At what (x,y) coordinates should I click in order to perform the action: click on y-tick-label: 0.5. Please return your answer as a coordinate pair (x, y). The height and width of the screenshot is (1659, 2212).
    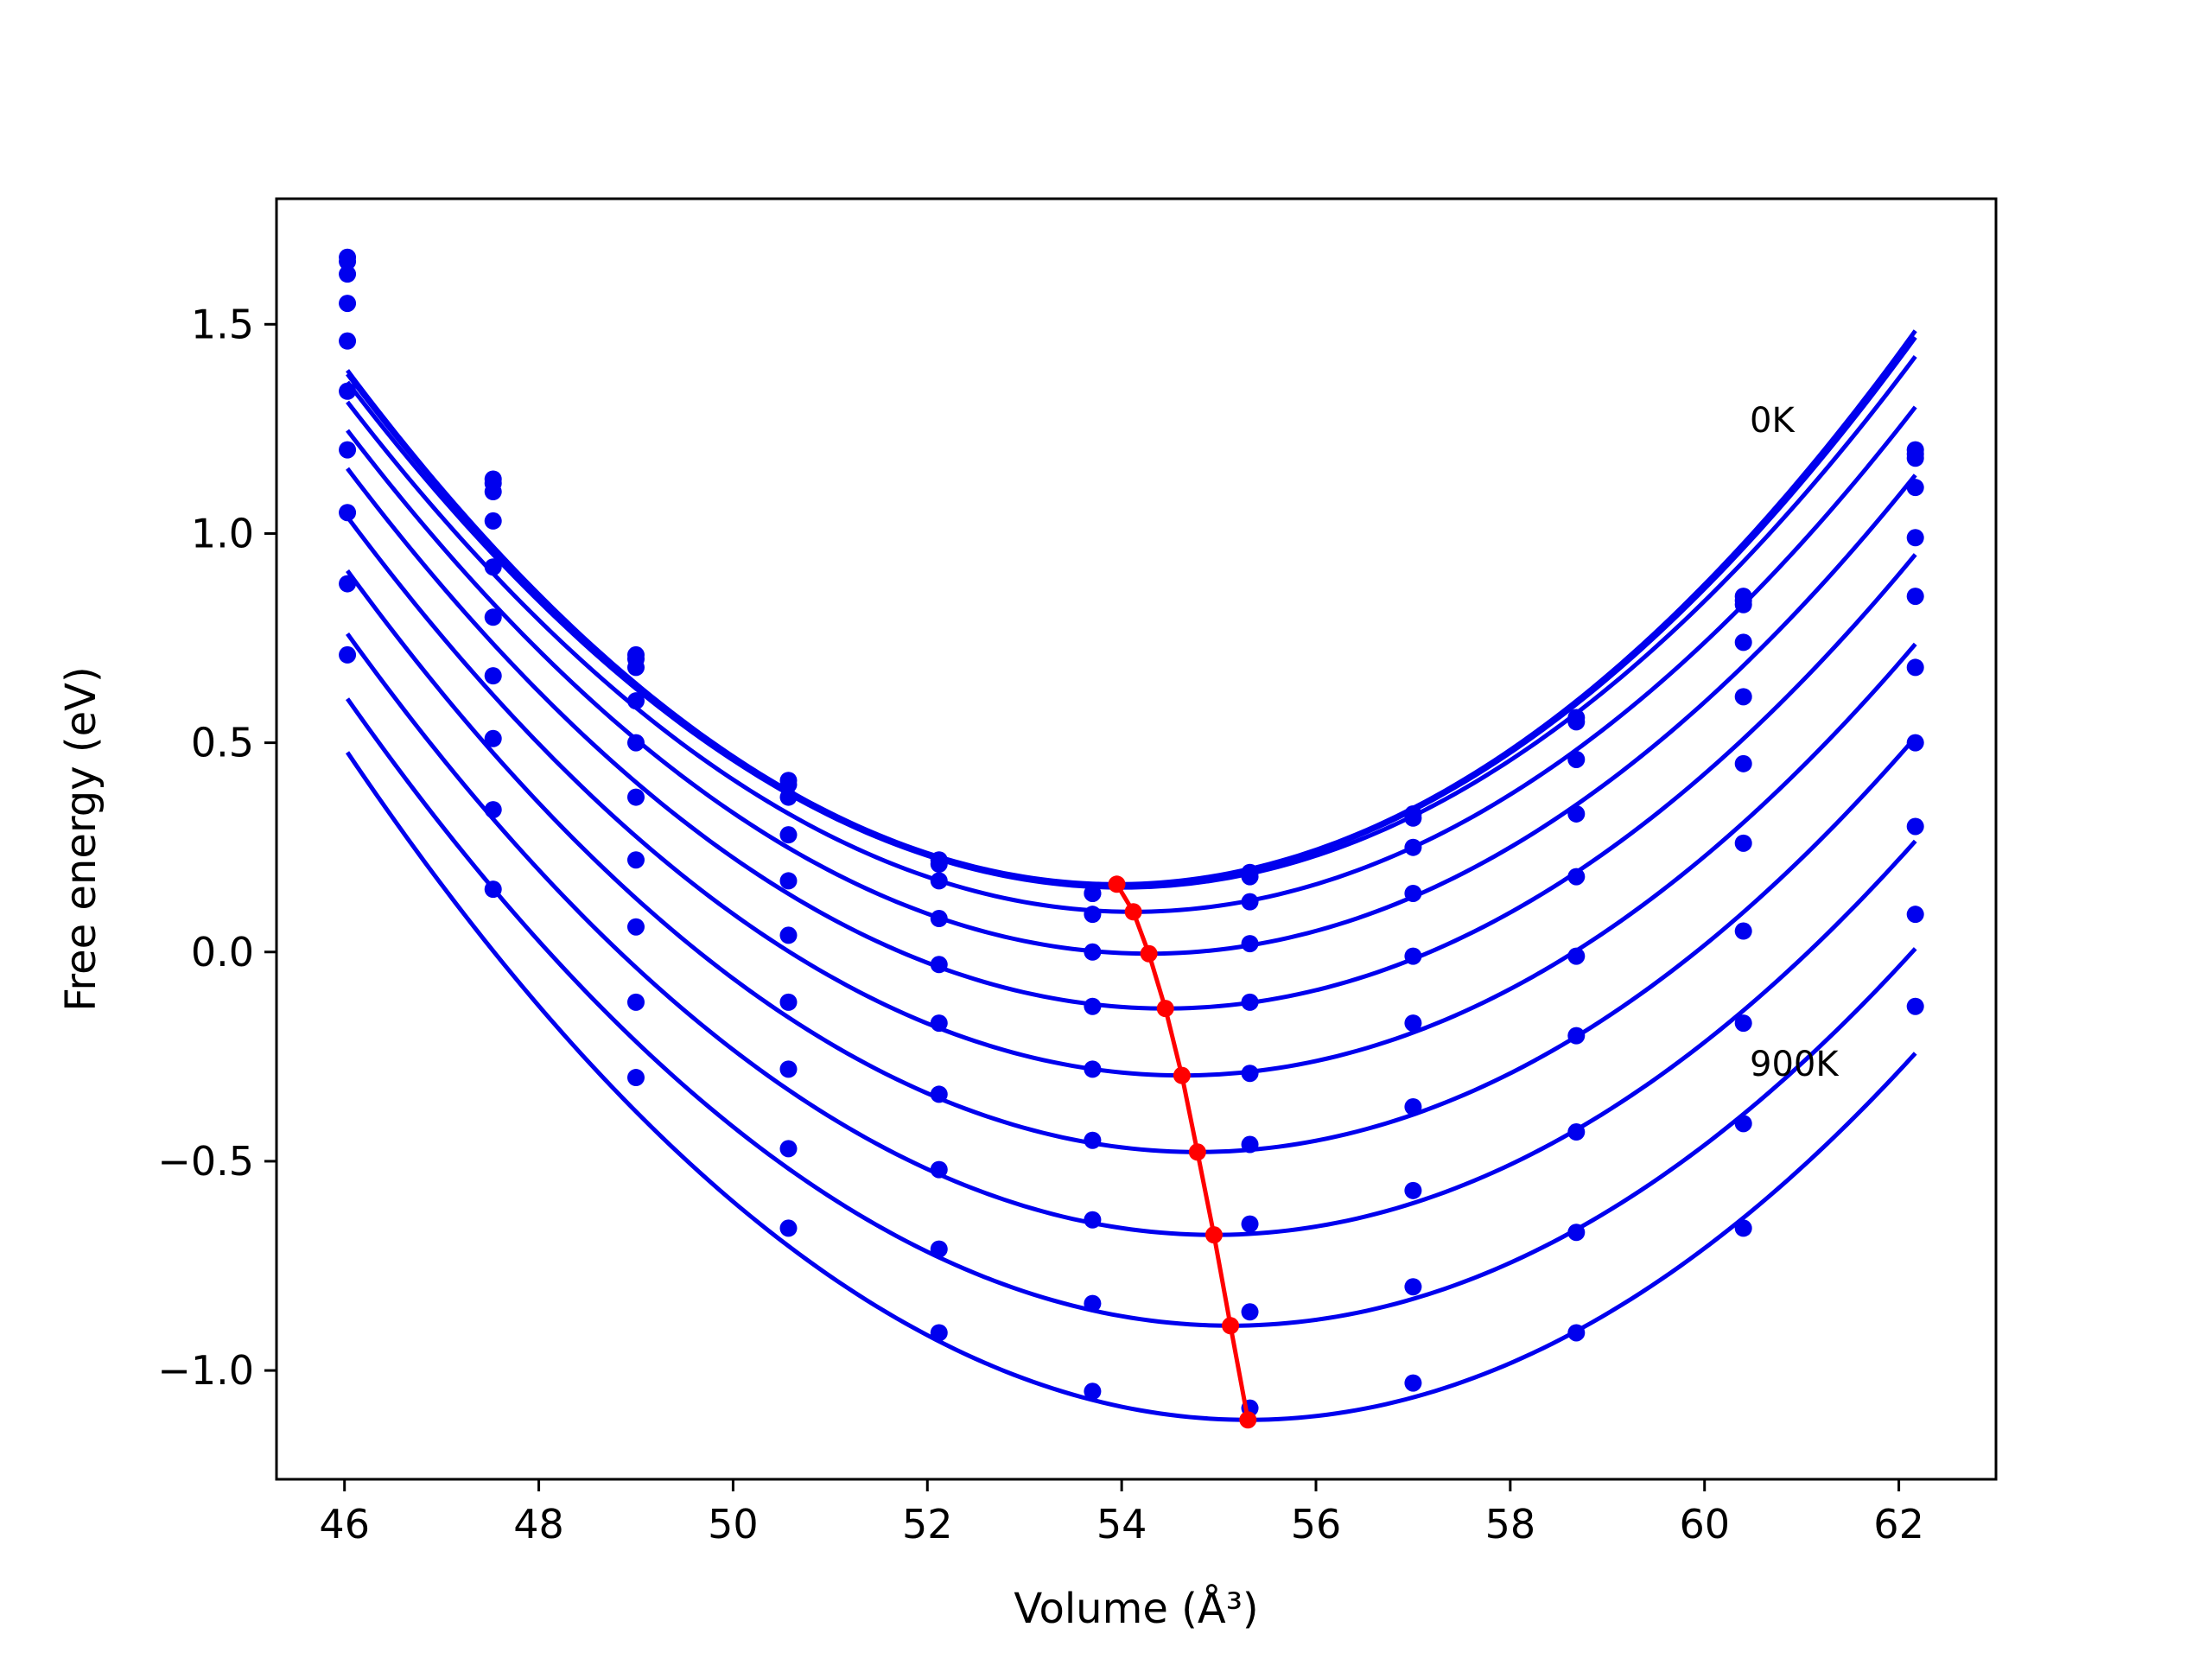
    Looking at the image, I should click on (222, 743).